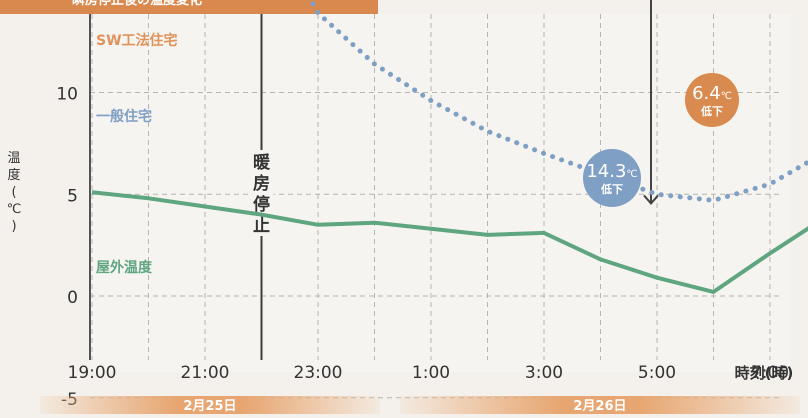 The image size is (808, 418). I want to click on y-tick-label: 10, so click(67, 95).